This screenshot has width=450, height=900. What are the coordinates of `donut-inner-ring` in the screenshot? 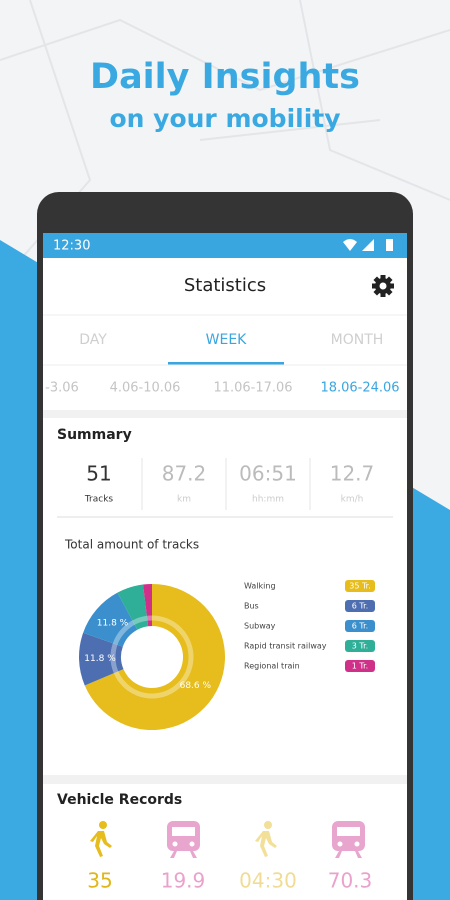 It's located at (152, 657).